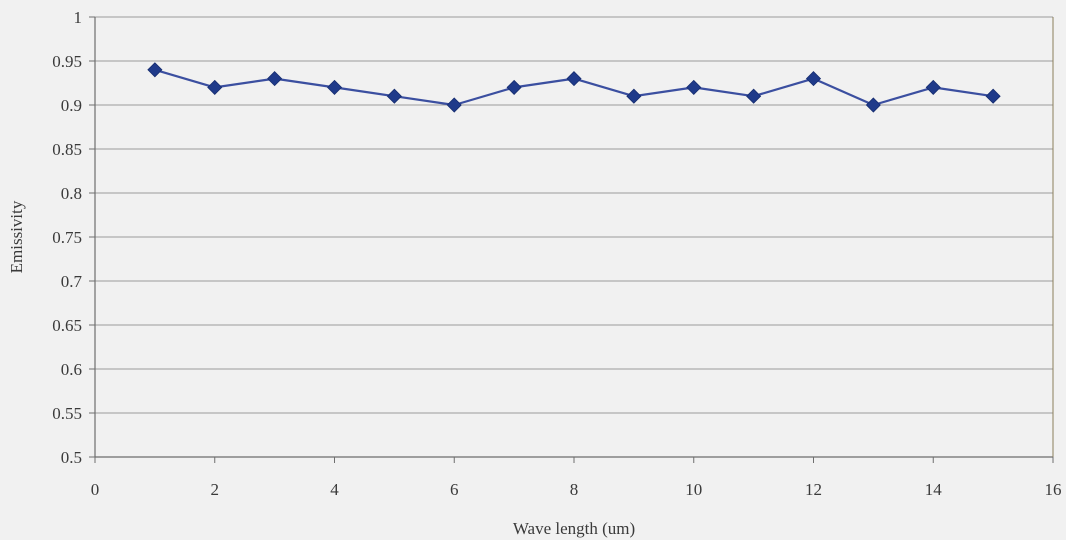 This screenshot has height=540, width=1066. Describe the element at coordinates (934, 489) in the screenshot. I see `x-tick-label-7: 14` at that location.